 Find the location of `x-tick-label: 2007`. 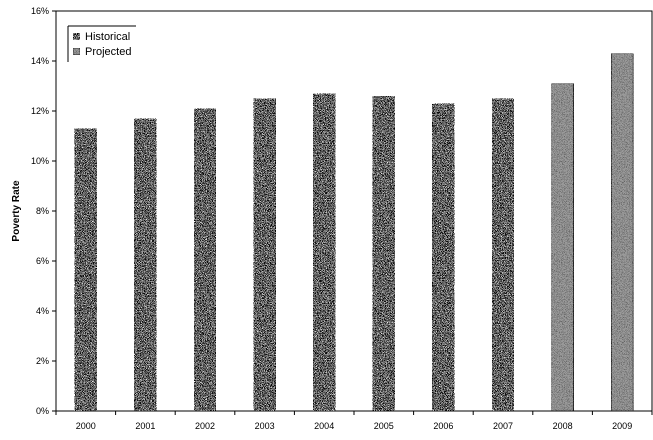

x-tick-label: 2007 is located at coordinates (503, 426).